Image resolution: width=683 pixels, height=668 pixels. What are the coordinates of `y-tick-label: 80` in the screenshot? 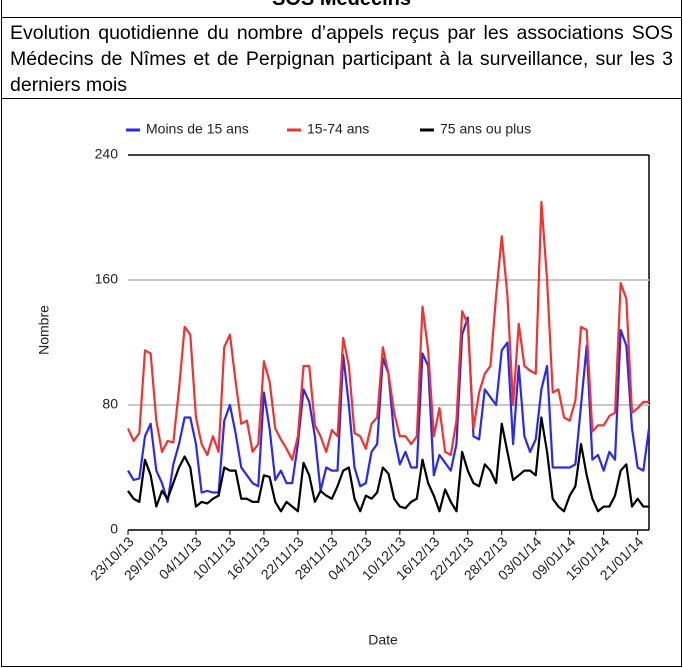 It's located at (110, 404).